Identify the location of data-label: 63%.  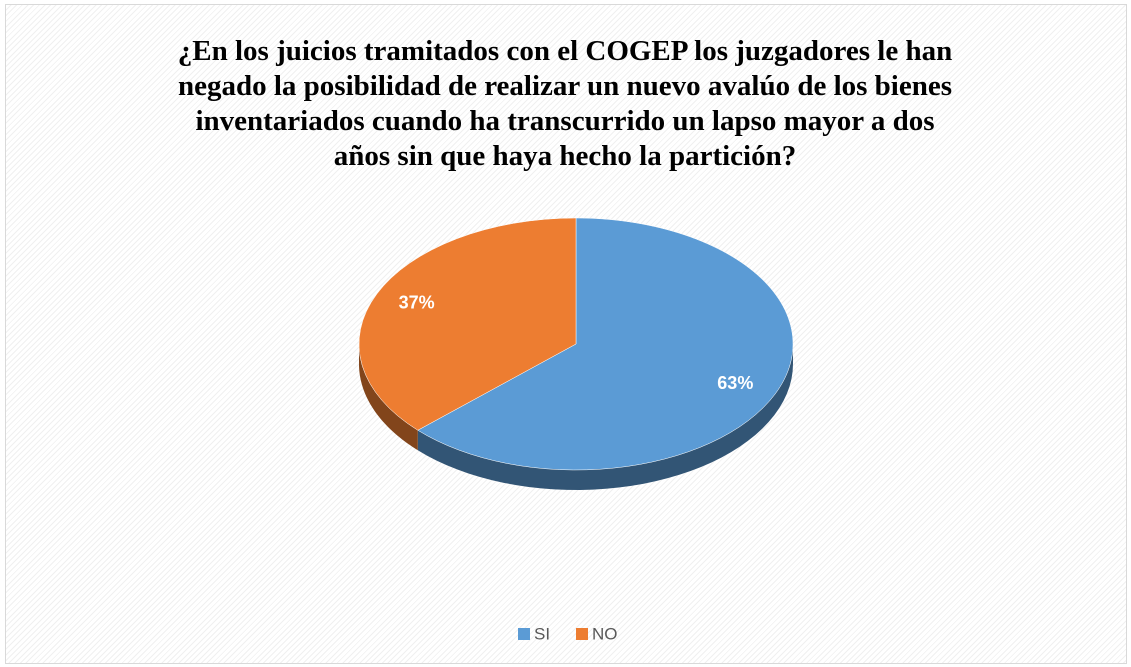
(735, 383).